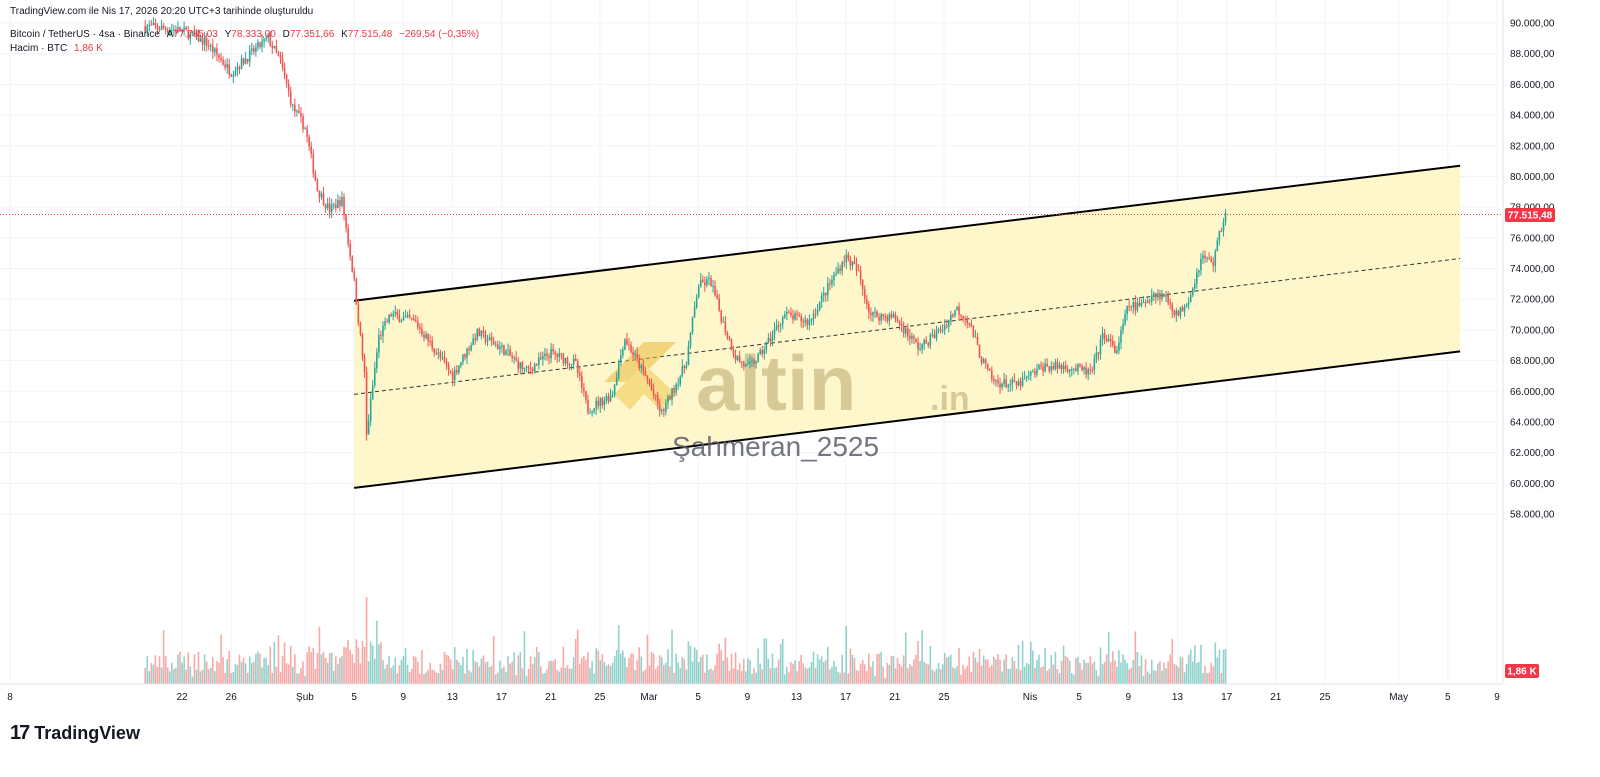 This screenshot has width=1600, height=777. Describe the element at coordinates (75, 733) in the screenshot. I see `tradingview-footer: 17 TradingView` at that location.